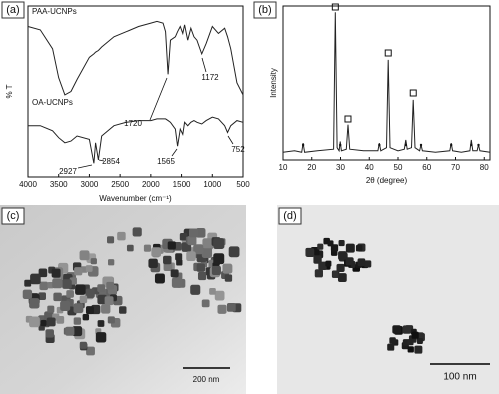 The image size is (499, 394). What do you see at coordinates (484, 167) in the screenshot?
I see `x-tick-label: 80` at bounding box center [484, 167].